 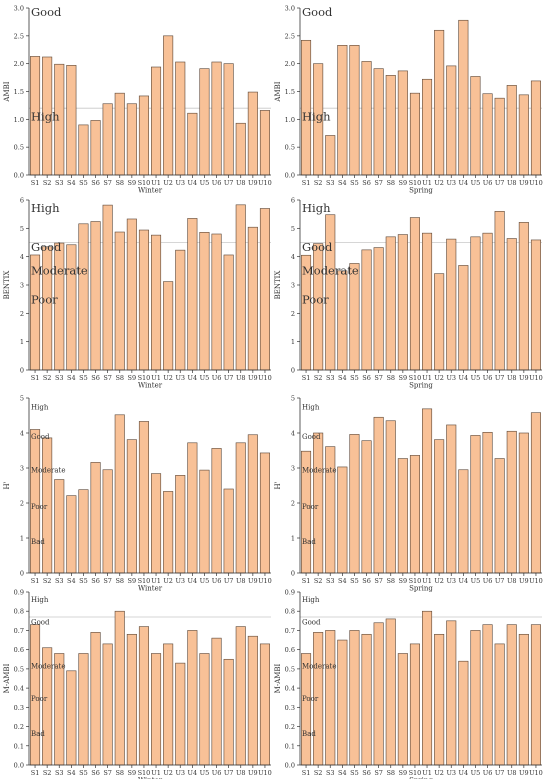 What do you see at coordinates (19, 92) in the screenshot?
I see `y-tick-label: 1.5` at bounding box center [19, 92].